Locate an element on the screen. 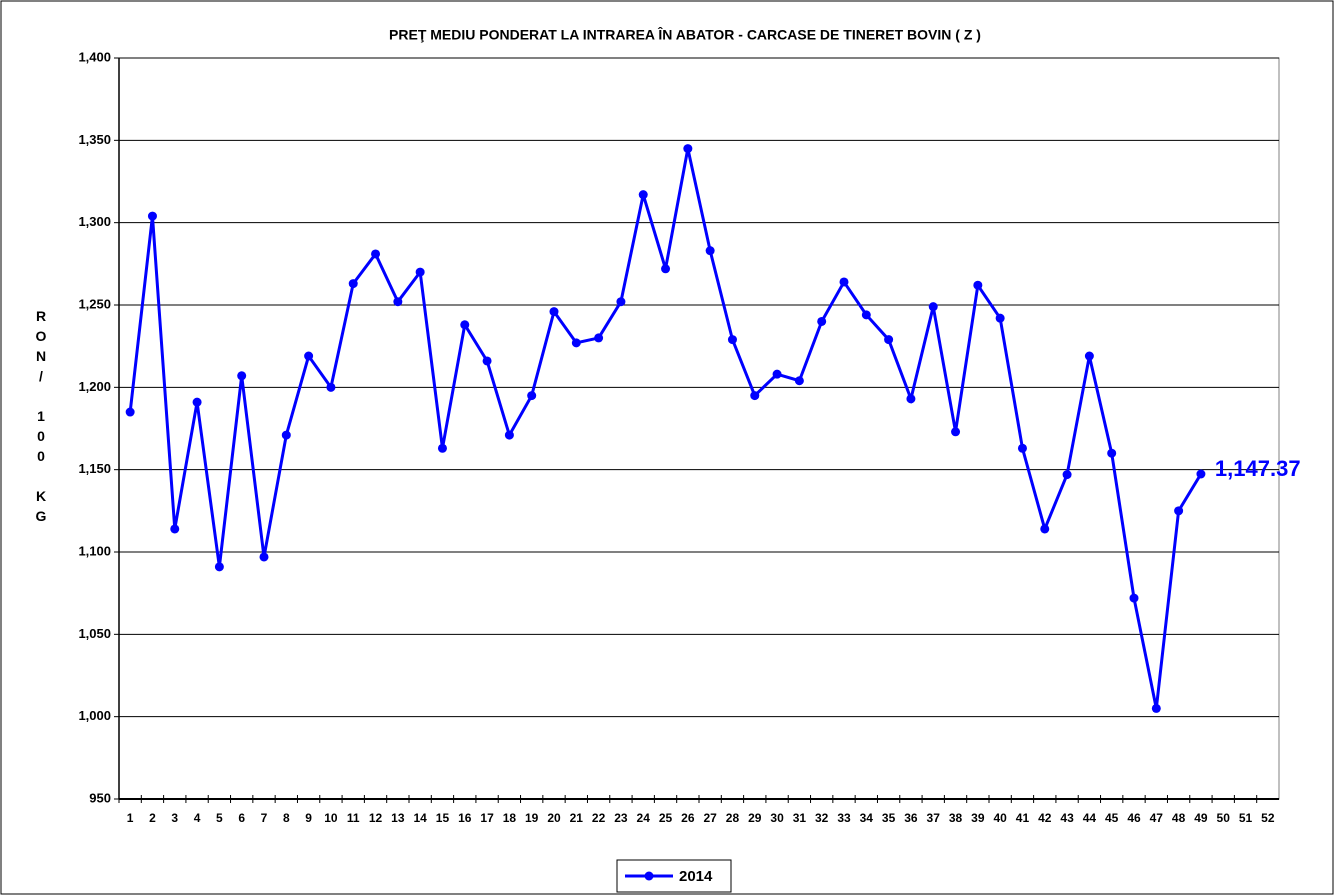 Image resolution: width=1334 pixels, height=895 pixels. x-tick-label: 49 is located at coordinates (1201, 818).